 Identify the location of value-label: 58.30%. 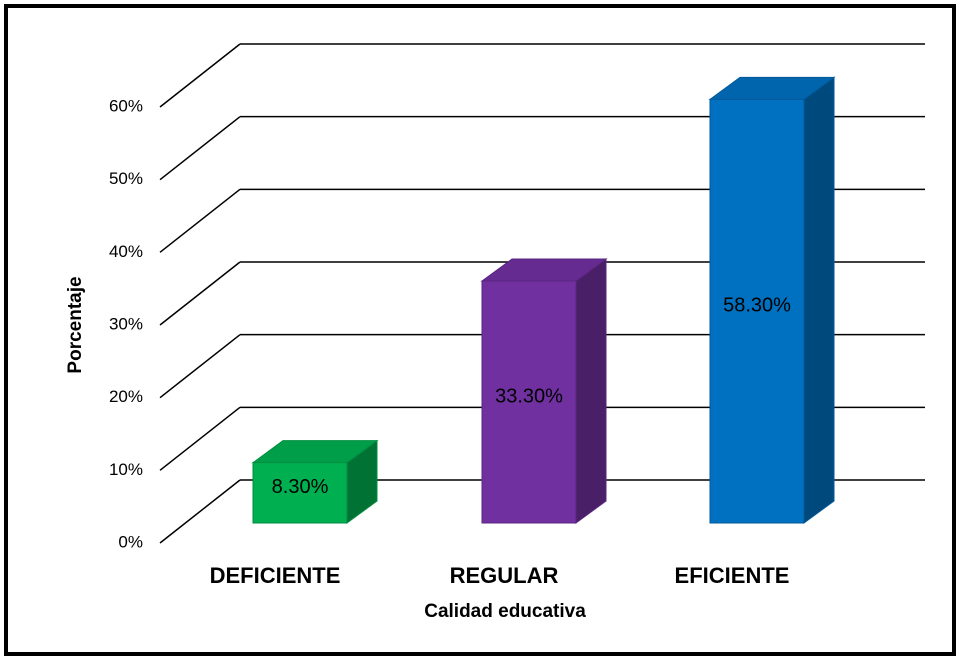
(757, 305).